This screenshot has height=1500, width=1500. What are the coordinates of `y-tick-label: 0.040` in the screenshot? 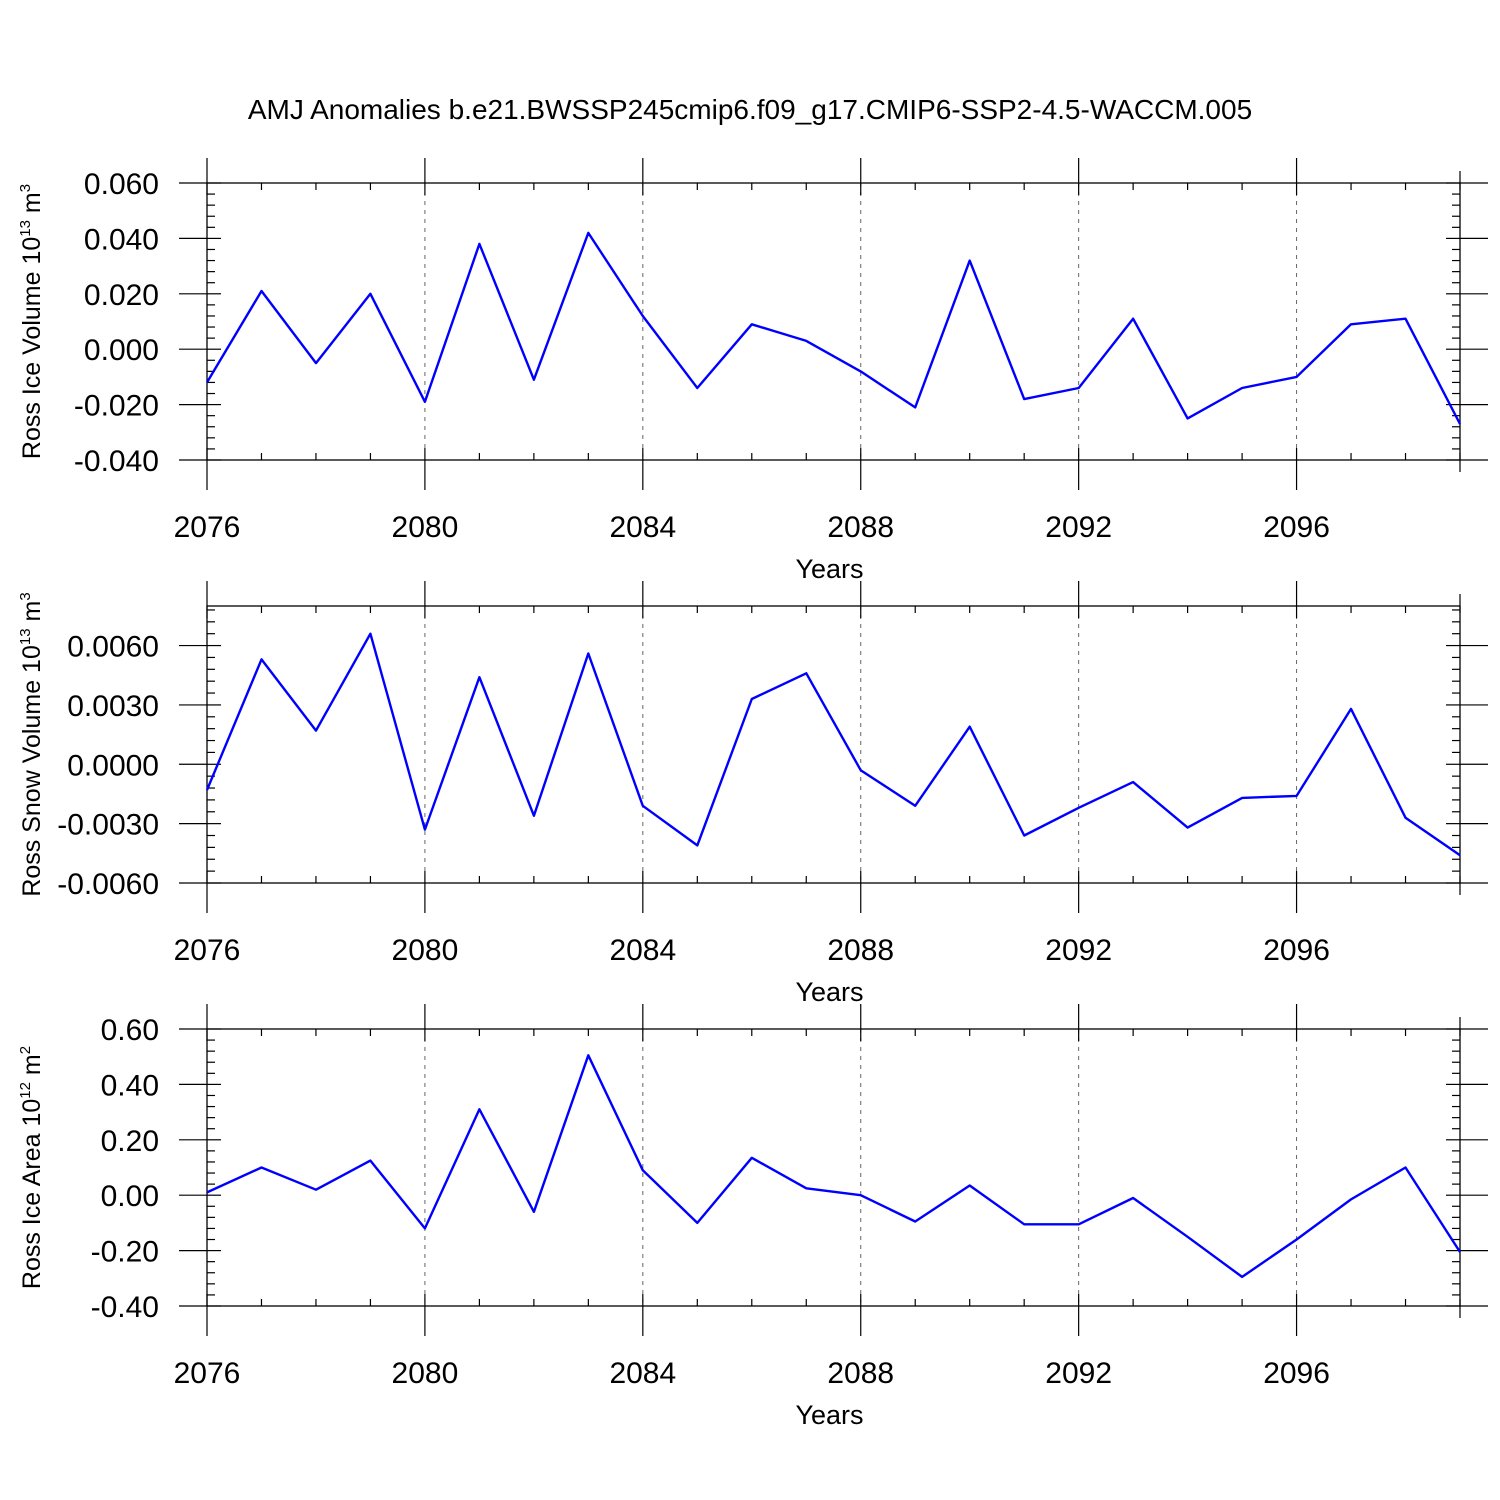 It's located at (121, 239).